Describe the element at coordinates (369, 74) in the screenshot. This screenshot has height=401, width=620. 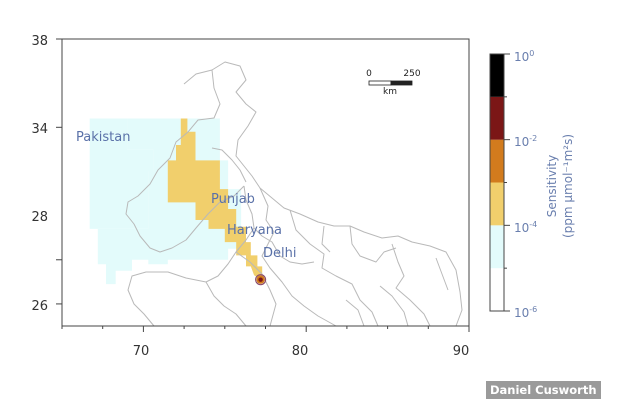
I see `scale-bar-zero: 0` at that location.